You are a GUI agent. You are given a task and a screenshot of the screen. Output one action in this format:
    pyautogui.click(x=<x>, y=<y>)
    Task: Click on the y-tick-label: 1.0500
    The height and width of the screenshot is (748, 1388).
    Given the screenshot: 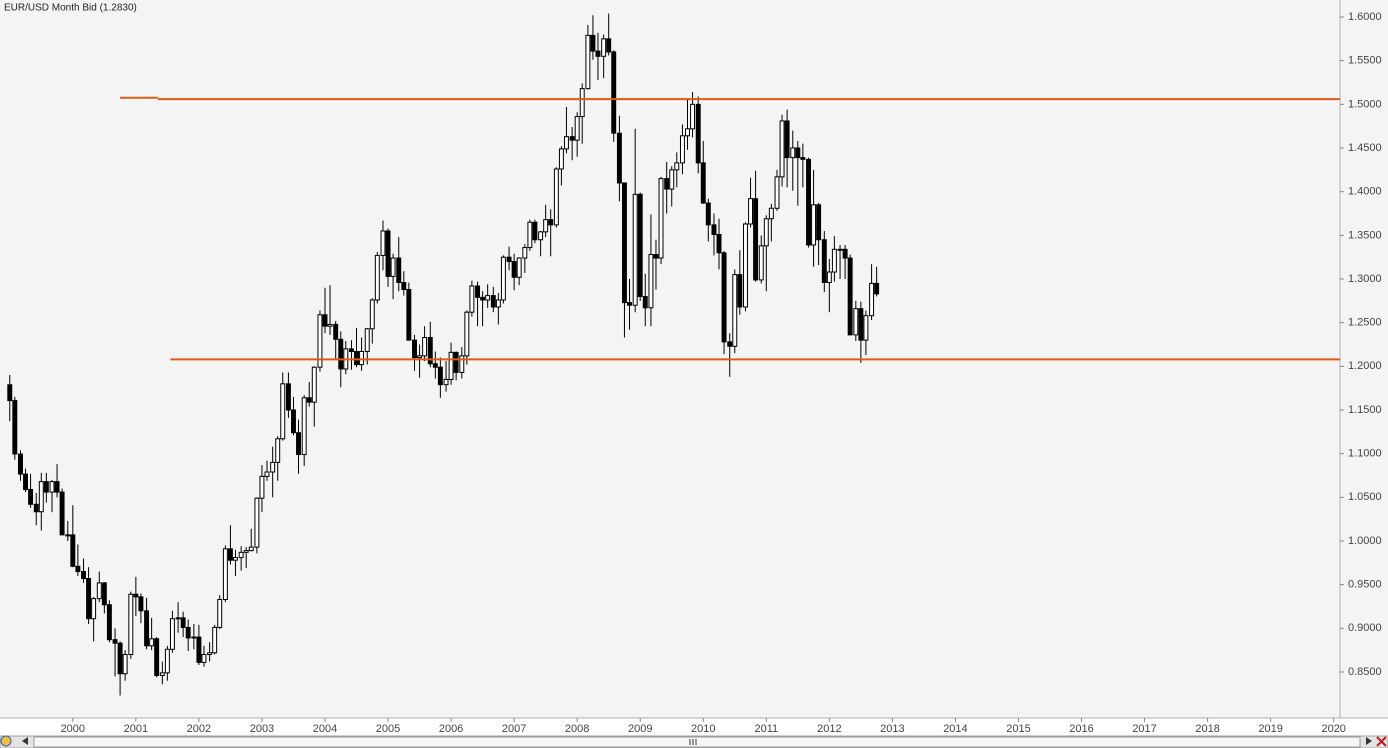 What is the action you would take?
    pyautogui.click(x=1365, y=497)
    